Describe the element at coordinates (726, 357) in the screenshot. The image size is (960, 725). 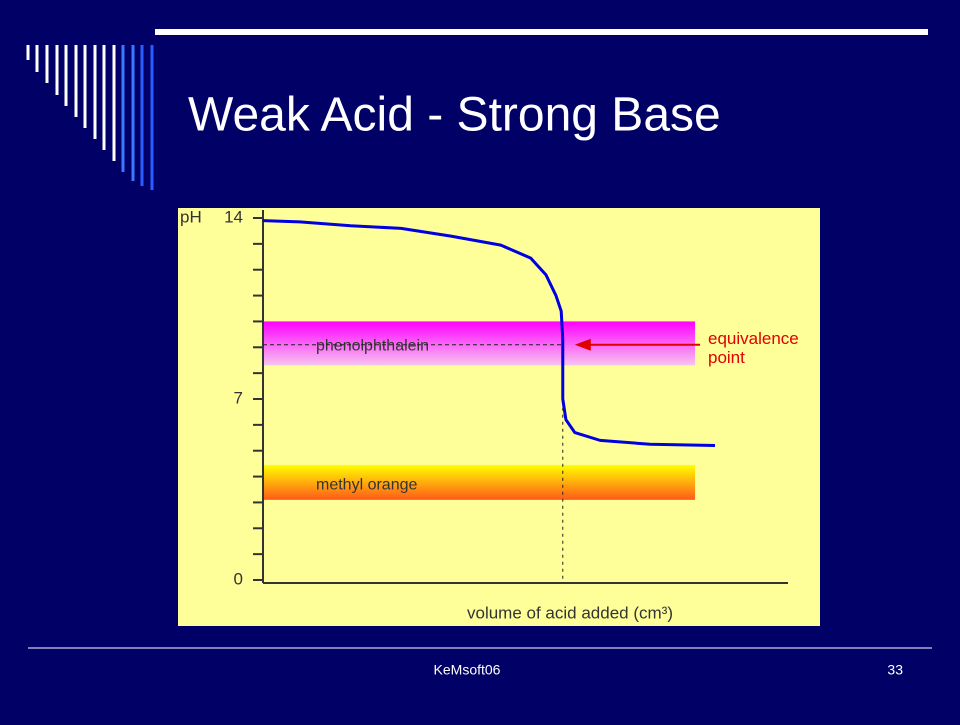
I see `annotation: point` at that location.